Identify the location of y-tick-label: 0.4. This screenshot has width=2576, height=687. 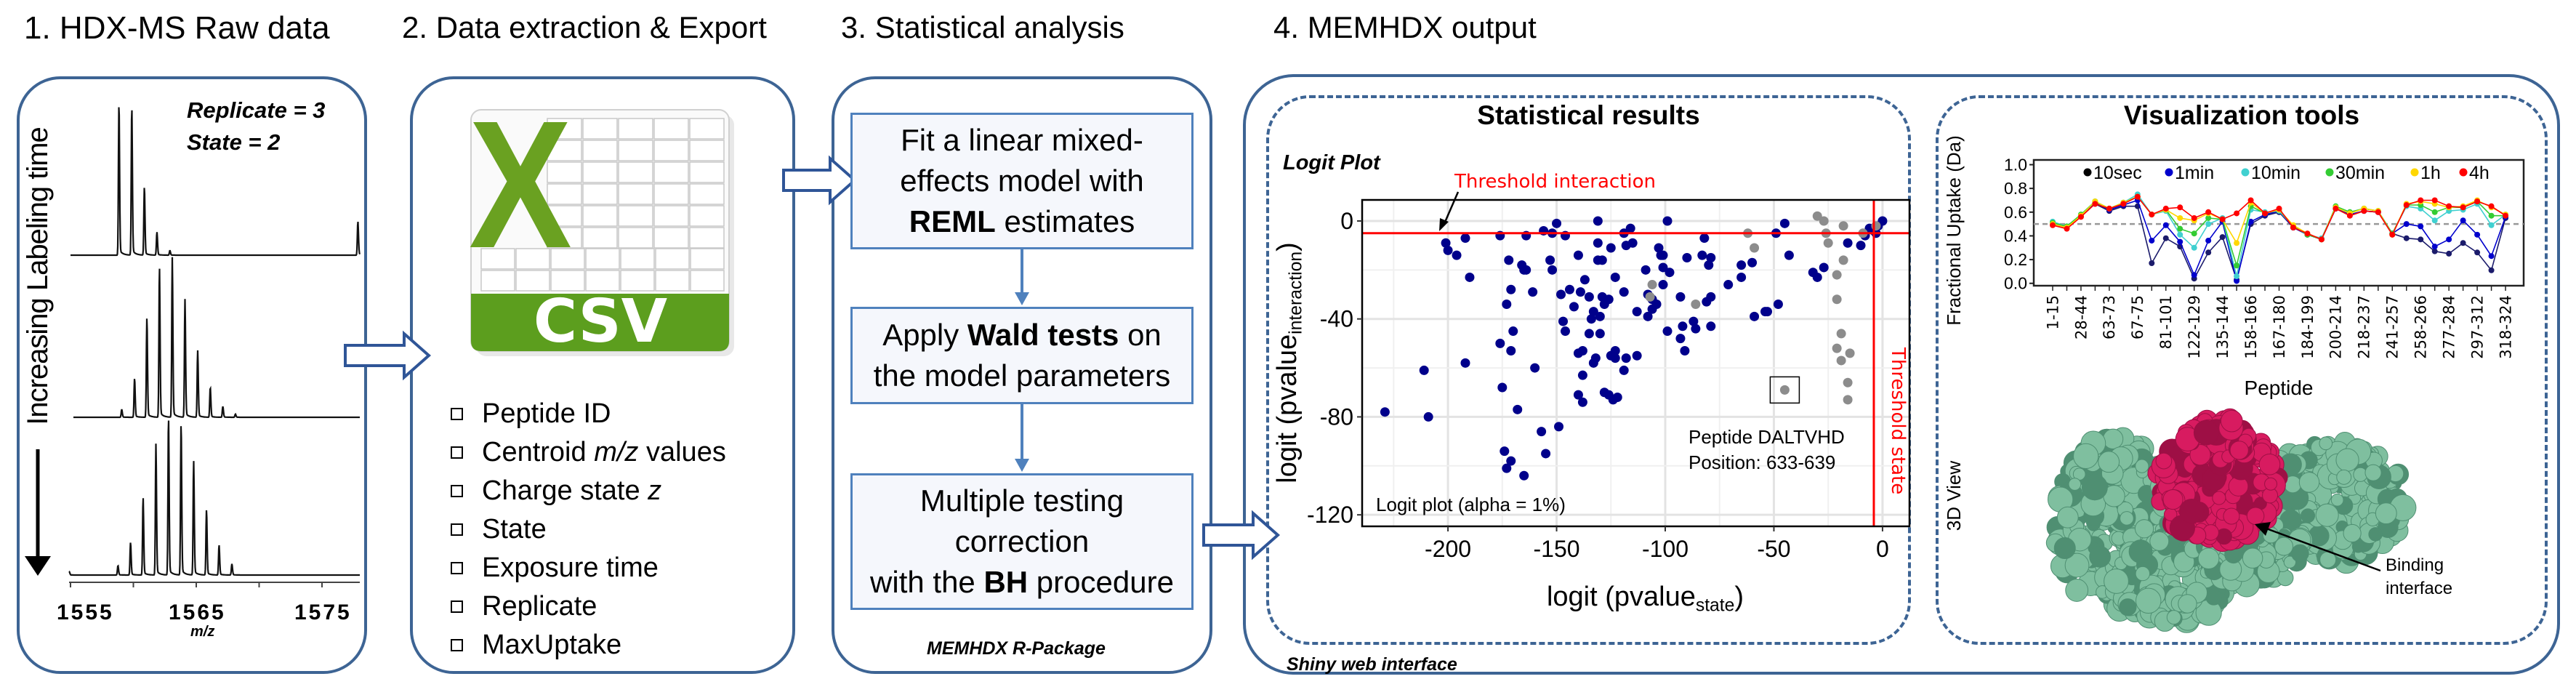
(2015, 235).